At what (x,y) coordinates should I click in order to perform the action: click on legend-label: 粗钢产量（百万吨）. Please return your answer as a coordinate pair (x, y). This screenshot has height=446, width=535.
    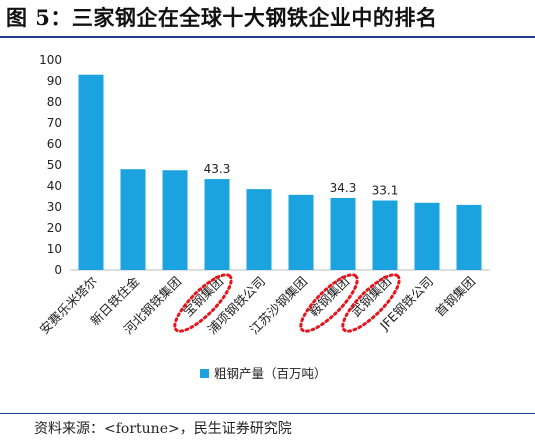
    Looking at the image, I should click on (270, 373).